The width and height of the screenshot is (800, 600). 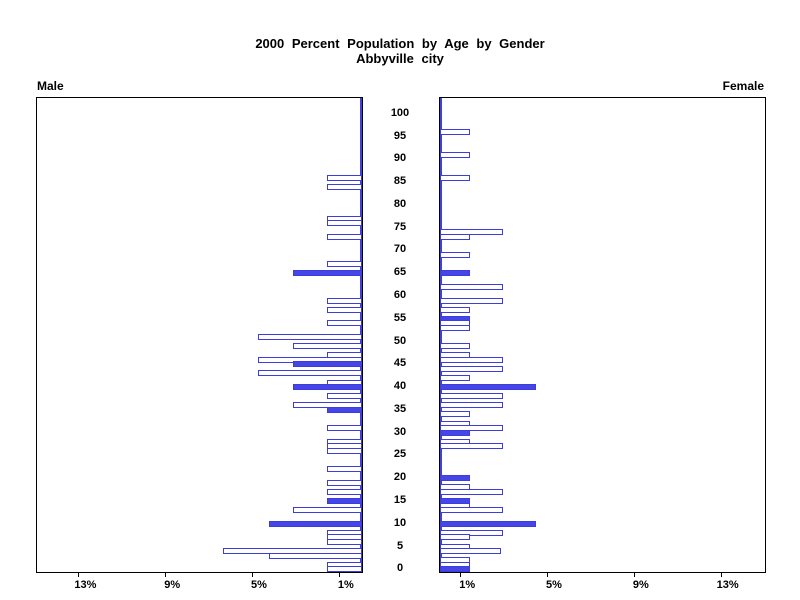 What do you see at coordinates (554, 585) in the screenshot?
I see `female-tick-label-5: 5%` at bounding box center [554, 585].